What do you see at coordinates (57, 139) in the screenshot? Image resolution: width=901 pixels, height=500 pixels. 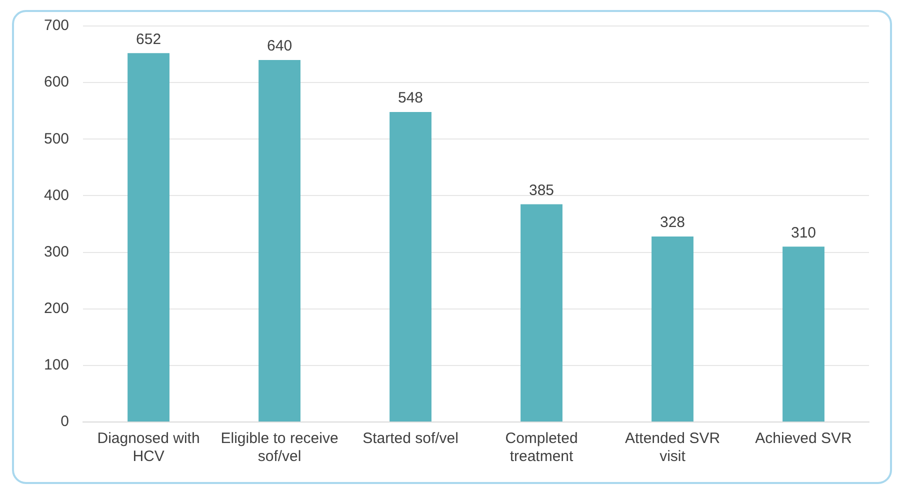 I see `y-tick-label: 500` at bounding box center [57, 139].